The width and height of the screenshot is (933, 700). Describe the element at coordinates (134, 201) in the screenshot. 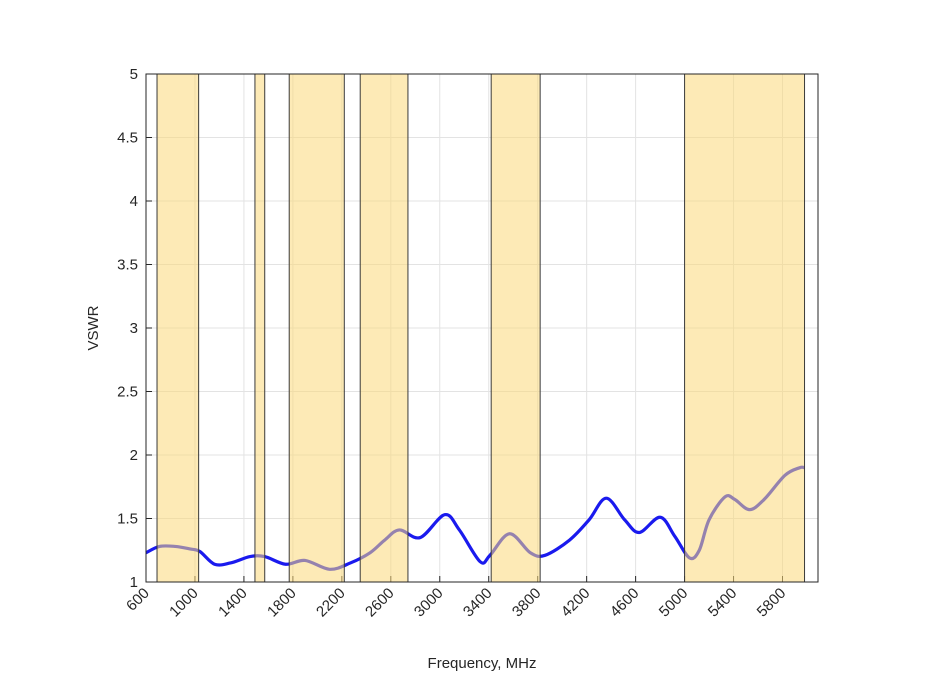

I see `y-tick-label: 4` at that location.